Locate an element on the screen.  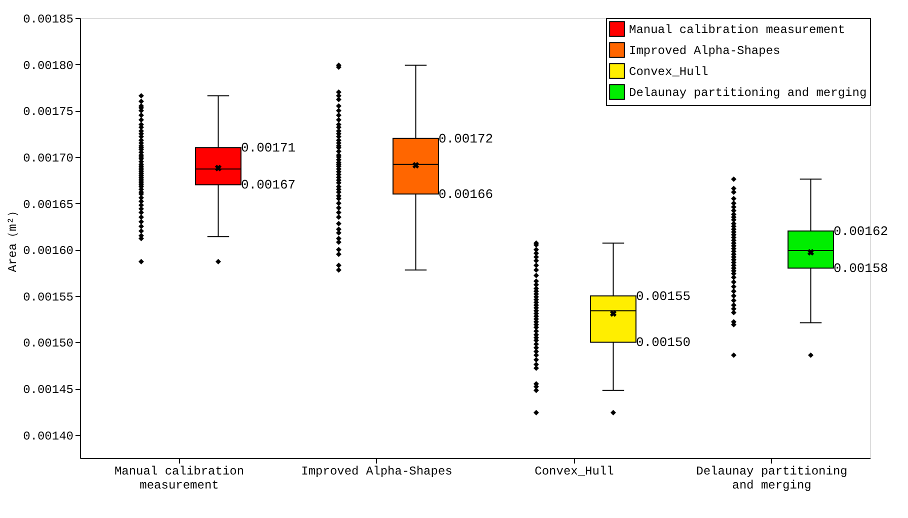
annotation: 0.00162 is located at coordinates (860, 232).